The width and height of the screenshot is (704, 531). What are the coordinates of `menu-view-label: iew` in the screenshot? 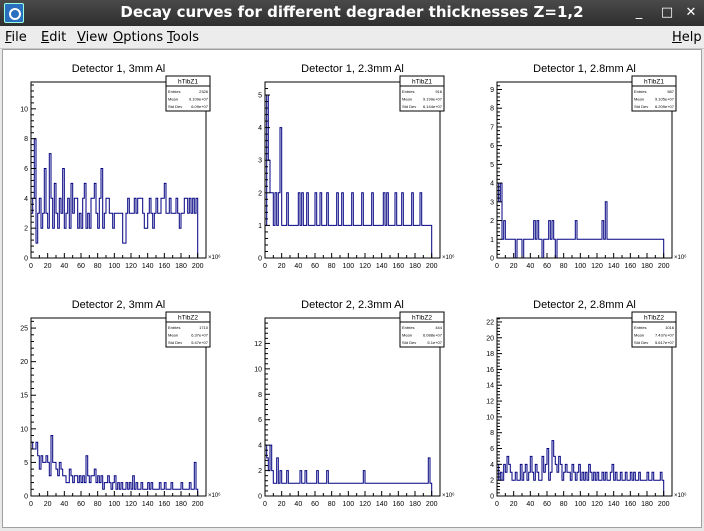 It's located at (96, 37).